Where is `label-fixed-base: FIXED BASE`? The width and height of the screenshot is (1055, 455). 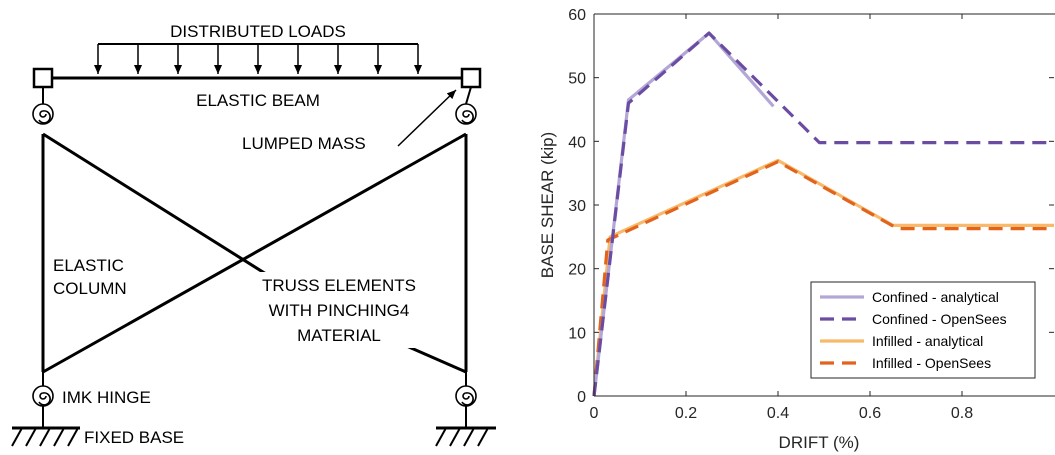 label-fixed-base: FIXED BASE is located at coordinates (134, 437).